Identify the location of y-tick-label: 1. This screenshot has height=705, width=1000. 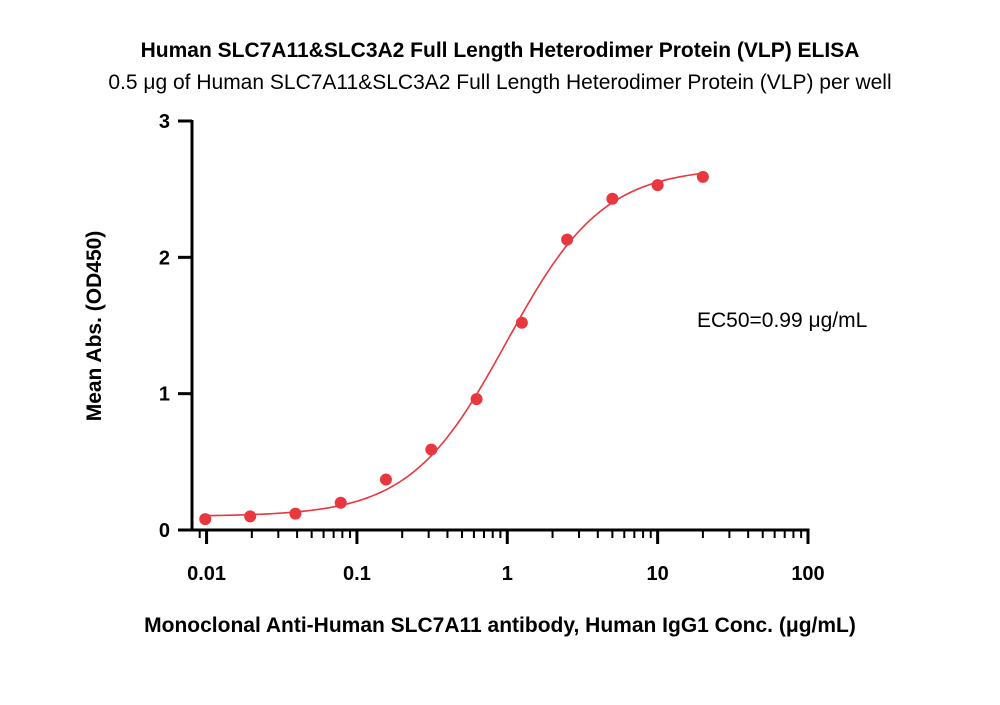
(164, 395).